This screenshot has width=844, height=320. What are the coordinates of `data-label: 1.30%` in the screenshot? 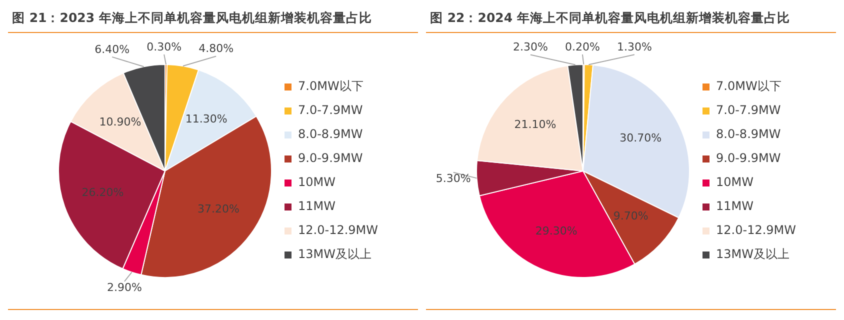 It's located at (634, 47).